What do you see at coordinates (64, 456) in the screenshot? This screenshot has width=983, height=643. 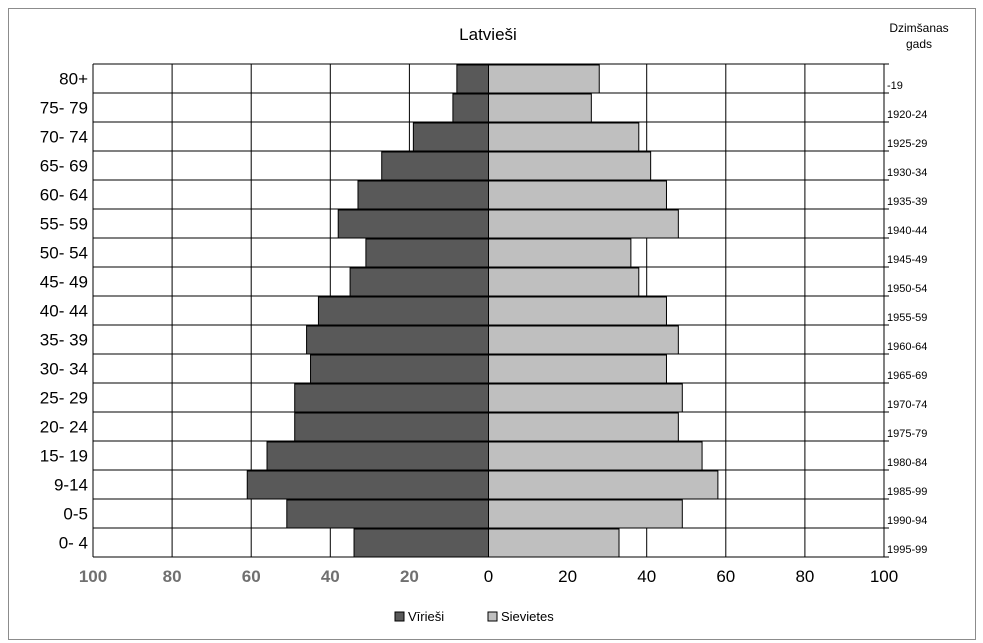 I see `age-group-label: 15- 19` at bounding box center [64, 456].